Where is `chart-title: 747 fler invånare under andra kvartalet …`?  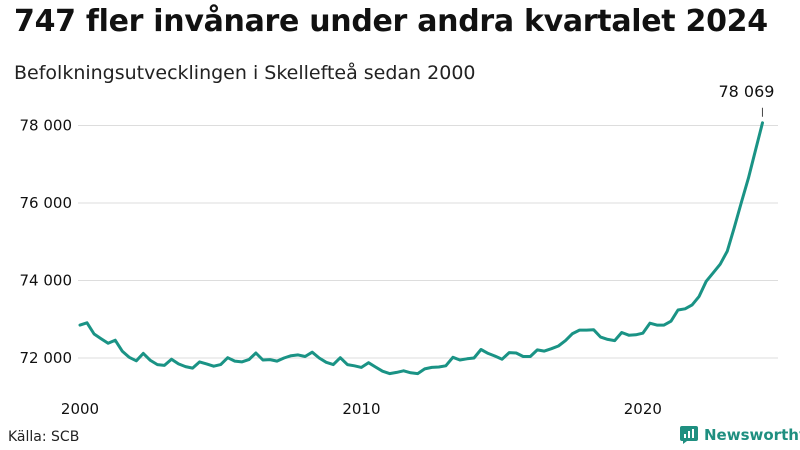
chart-title: 747 fler invånare under andra kvartalet … is located at coordinates (391, 21).